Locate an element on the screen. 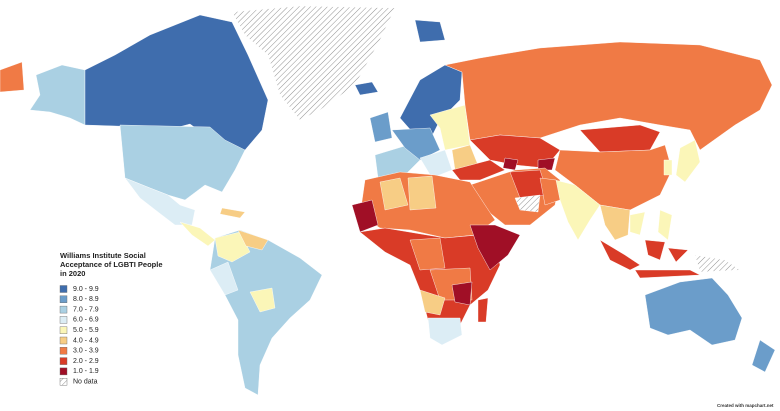 The width and height of the screenshot is (780, 411). legend-label: 6.0 - 6.9 is located at coordinates (86, 320).